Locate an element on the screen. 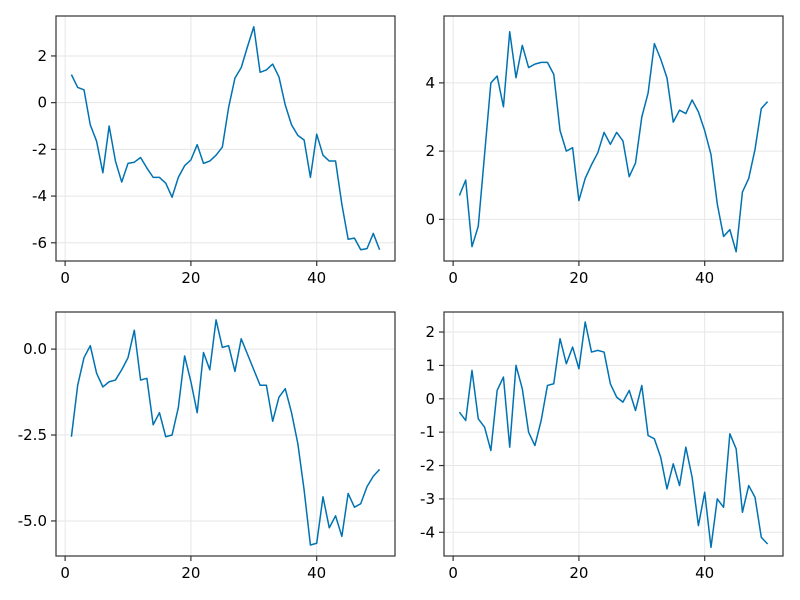 The width and height of the screenshot is (800, 600). y-tick-label: 4 is located at coordinates (430, 83).